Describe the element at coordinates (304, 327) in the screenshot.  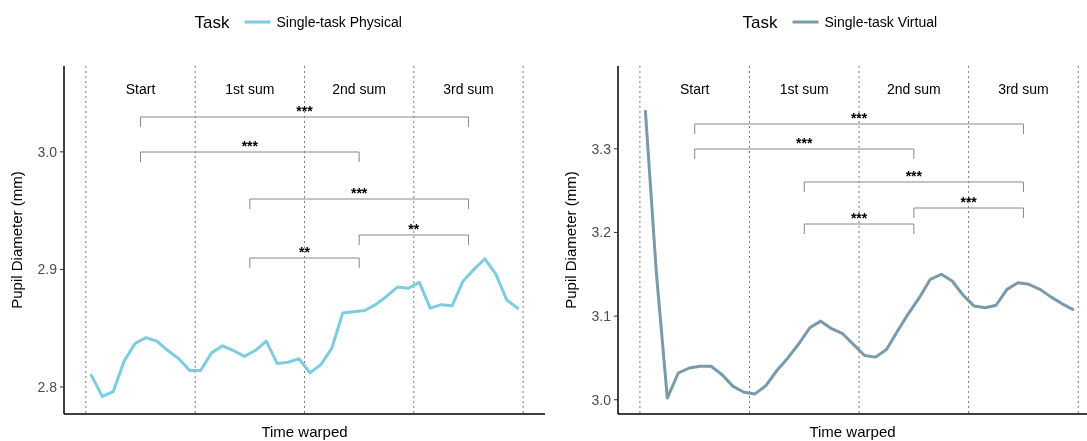
I see `line-series` at that location.